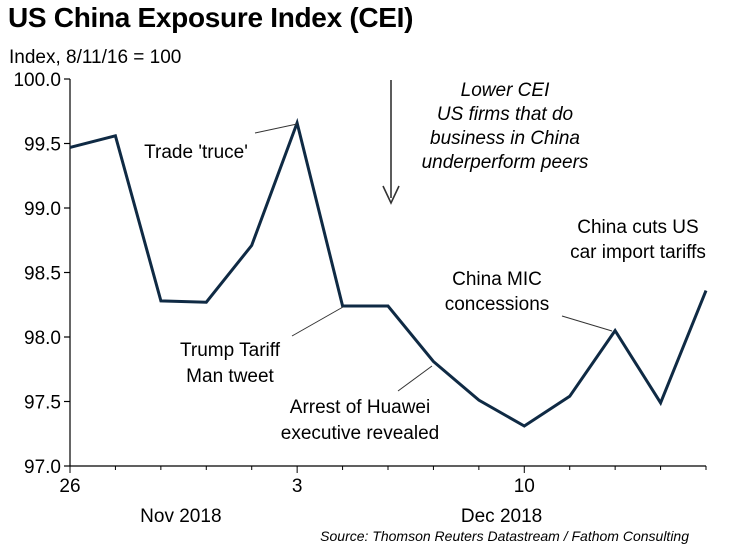  What do you see at coordinates (505, 138) in the screenshot?
I see `annotation-text: business in China` at bounding box center [505, 138].